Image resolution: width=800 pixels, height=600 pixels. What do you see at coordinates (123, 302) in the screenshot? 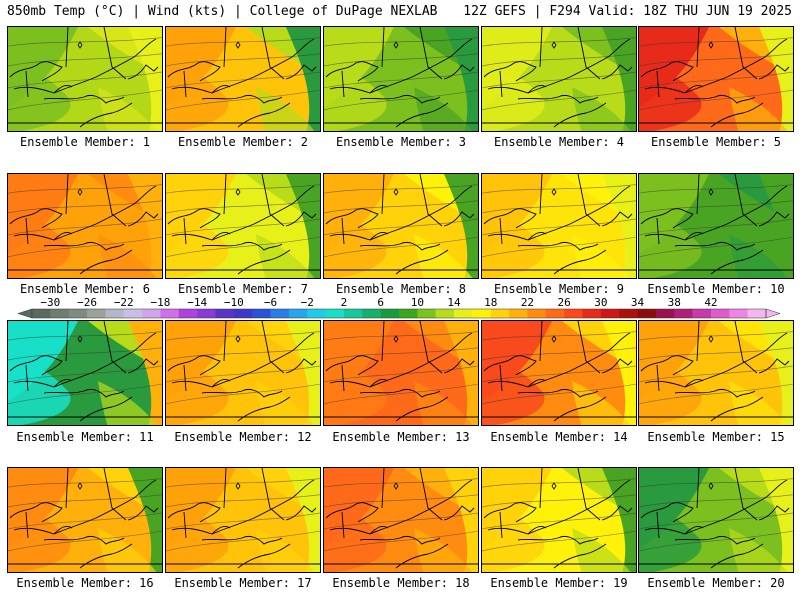
I see `colorbar-tick-label: −22` at bounding box center [123, 302].